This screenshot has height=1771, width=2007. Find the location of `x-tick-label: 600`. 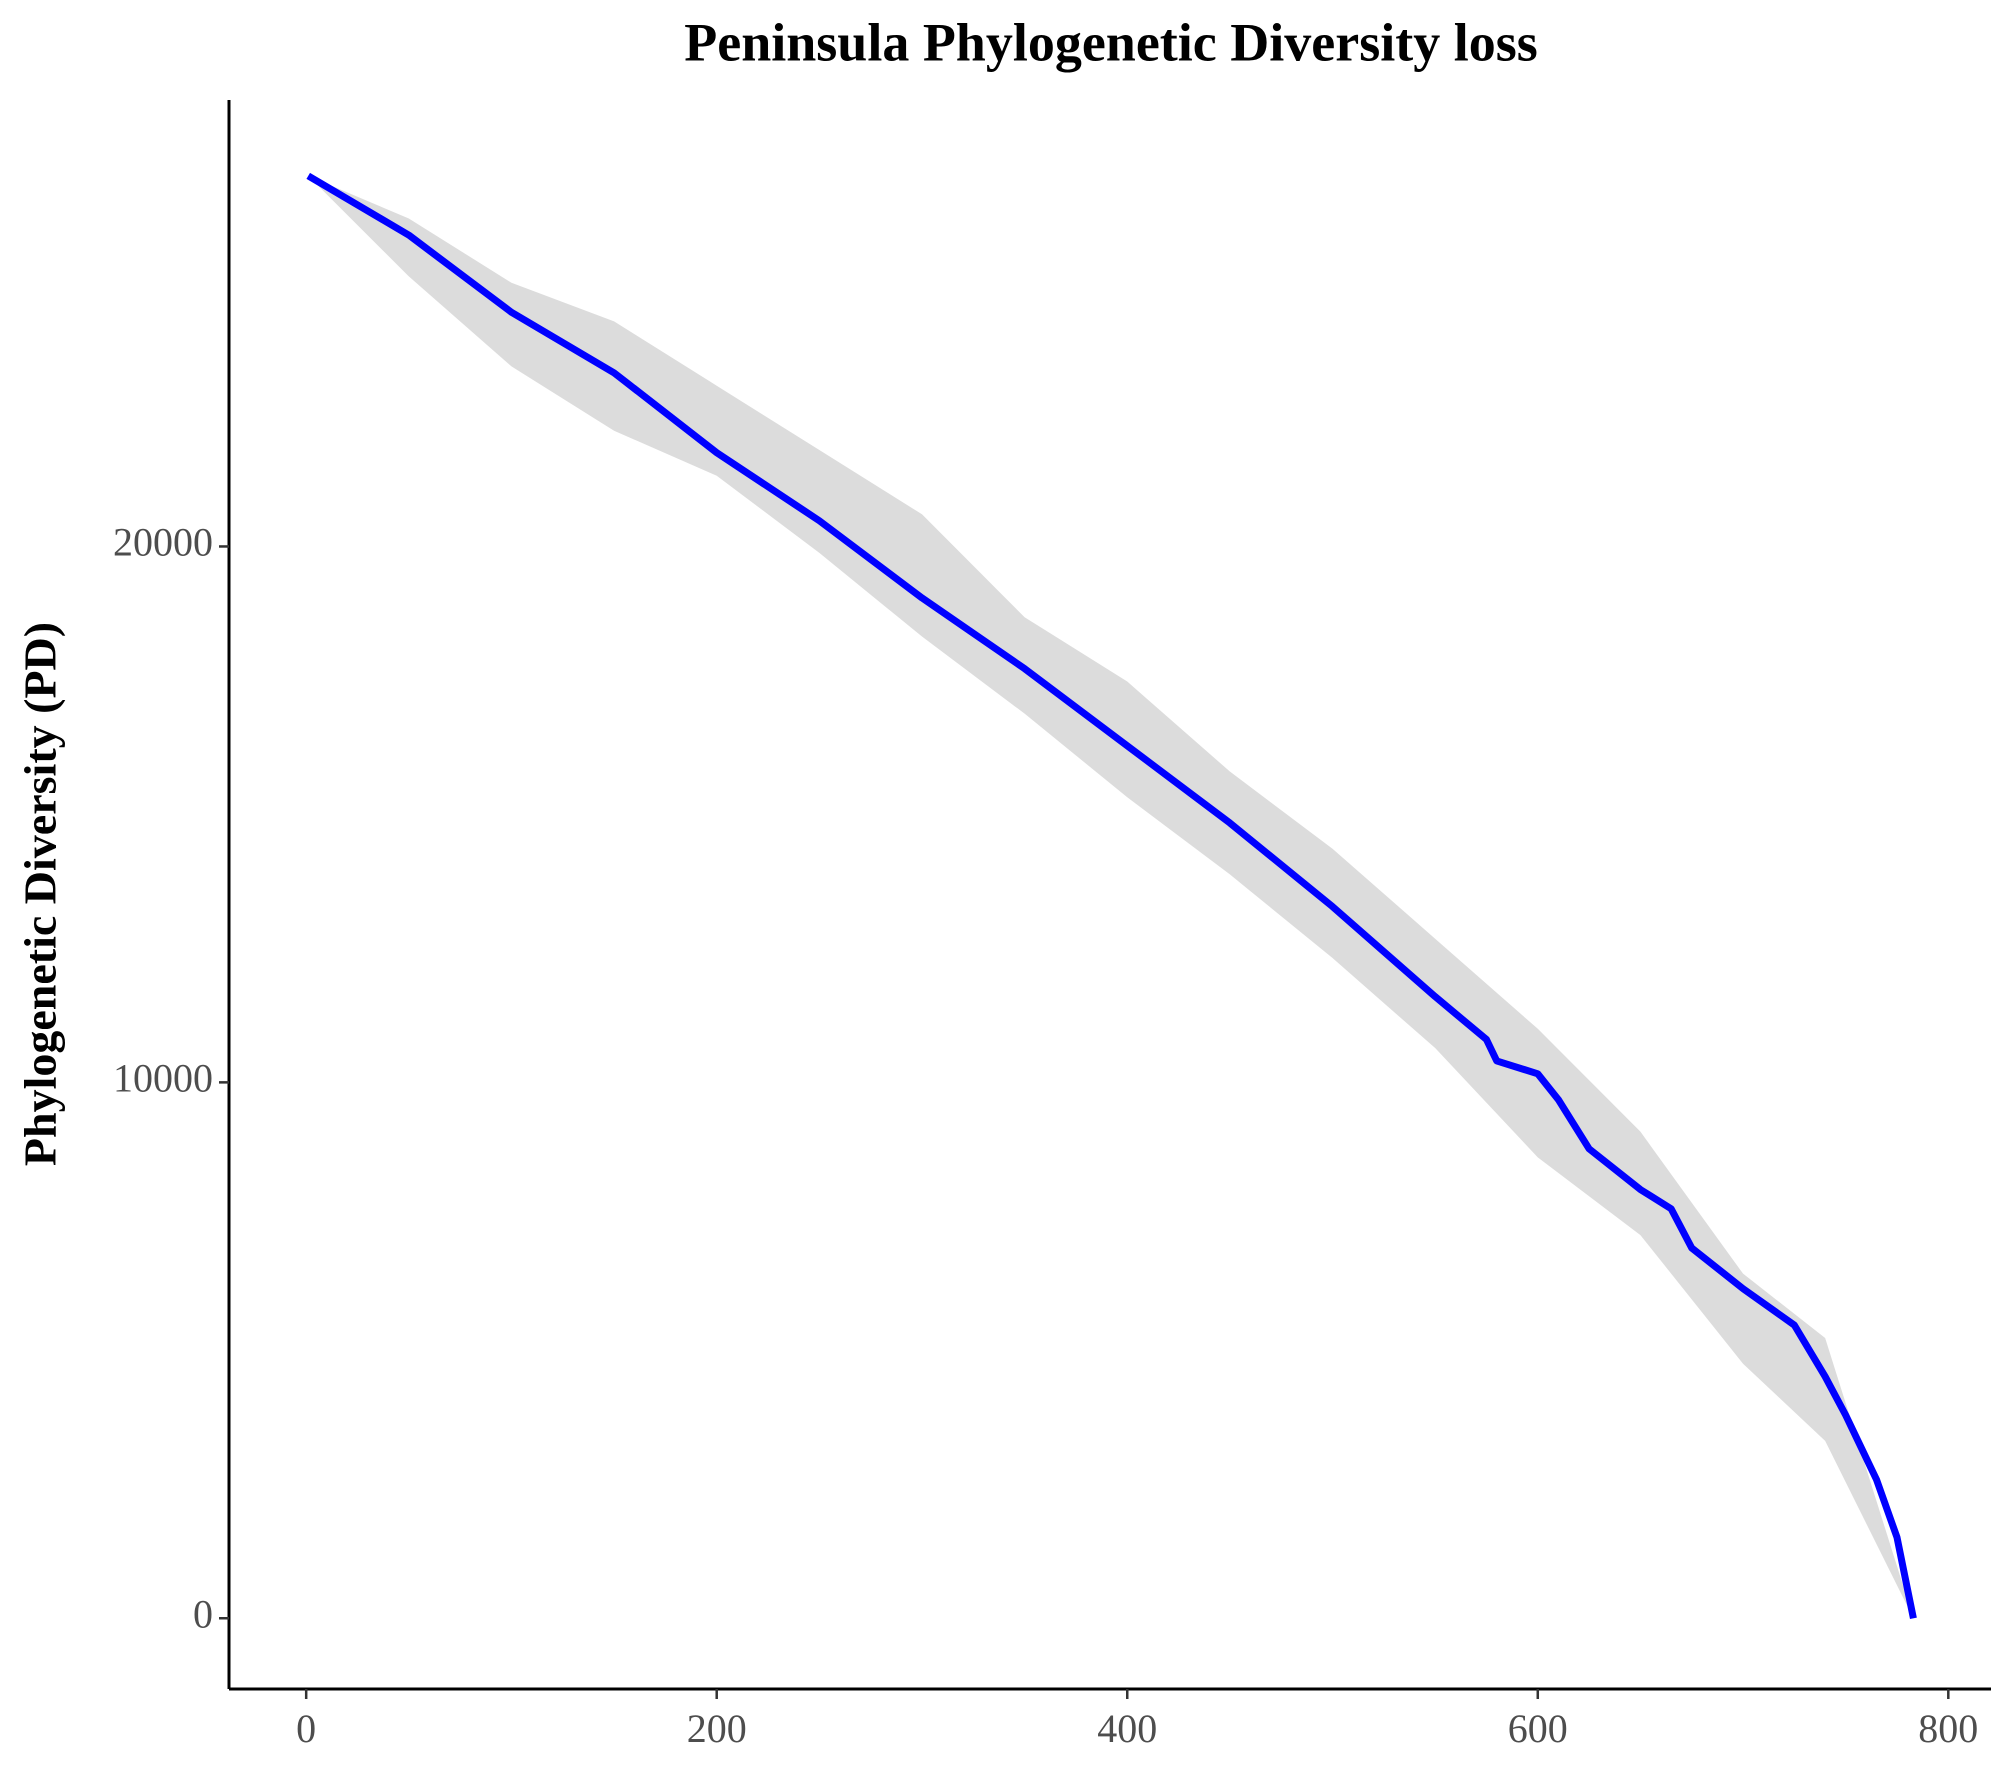

x-tick-label: 600 is located at coordinates (1538, 1728).